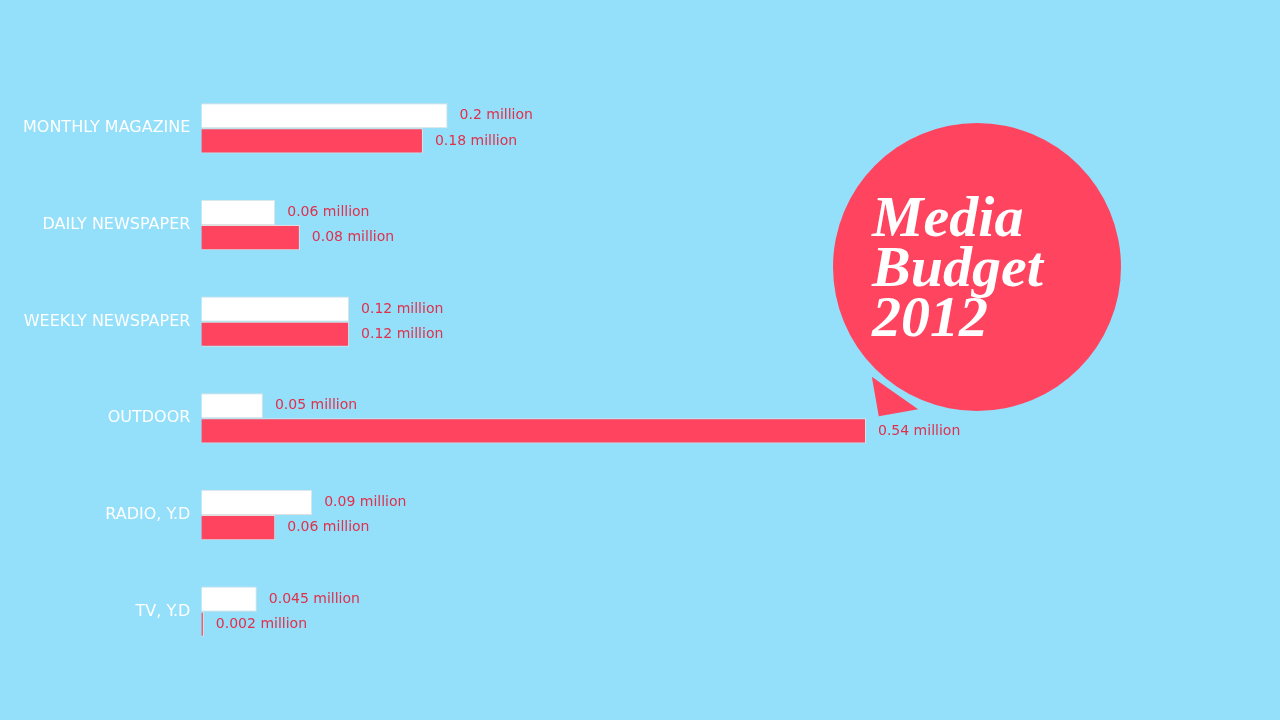 The height and width of the screenshot is (720, 1280). I want to click on data-label: 0.045 million, so click(314, 597).